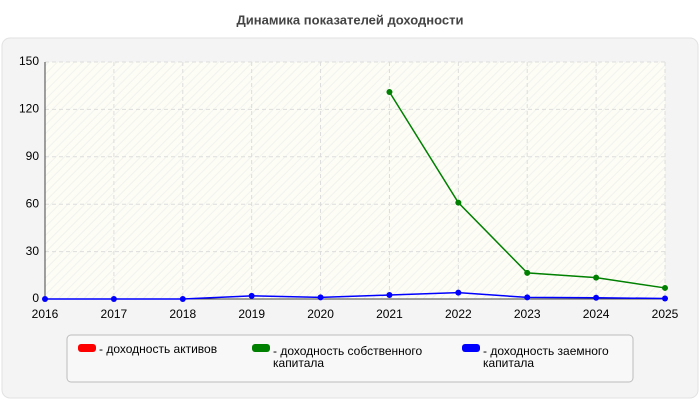 This screenshot has width=700, height=400. What do you see at coordinates (33, 251) in the screenshot?
I see `y-tick-label: 30` at bounding box center [33, 251].